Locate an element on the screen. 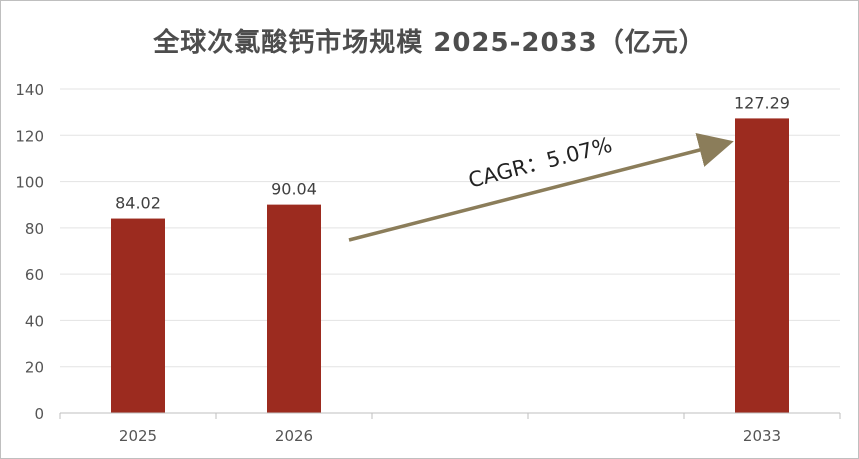 This screenshot has height=459, width=859. y-tick-label: 100 is located at coordinates (29, 183).